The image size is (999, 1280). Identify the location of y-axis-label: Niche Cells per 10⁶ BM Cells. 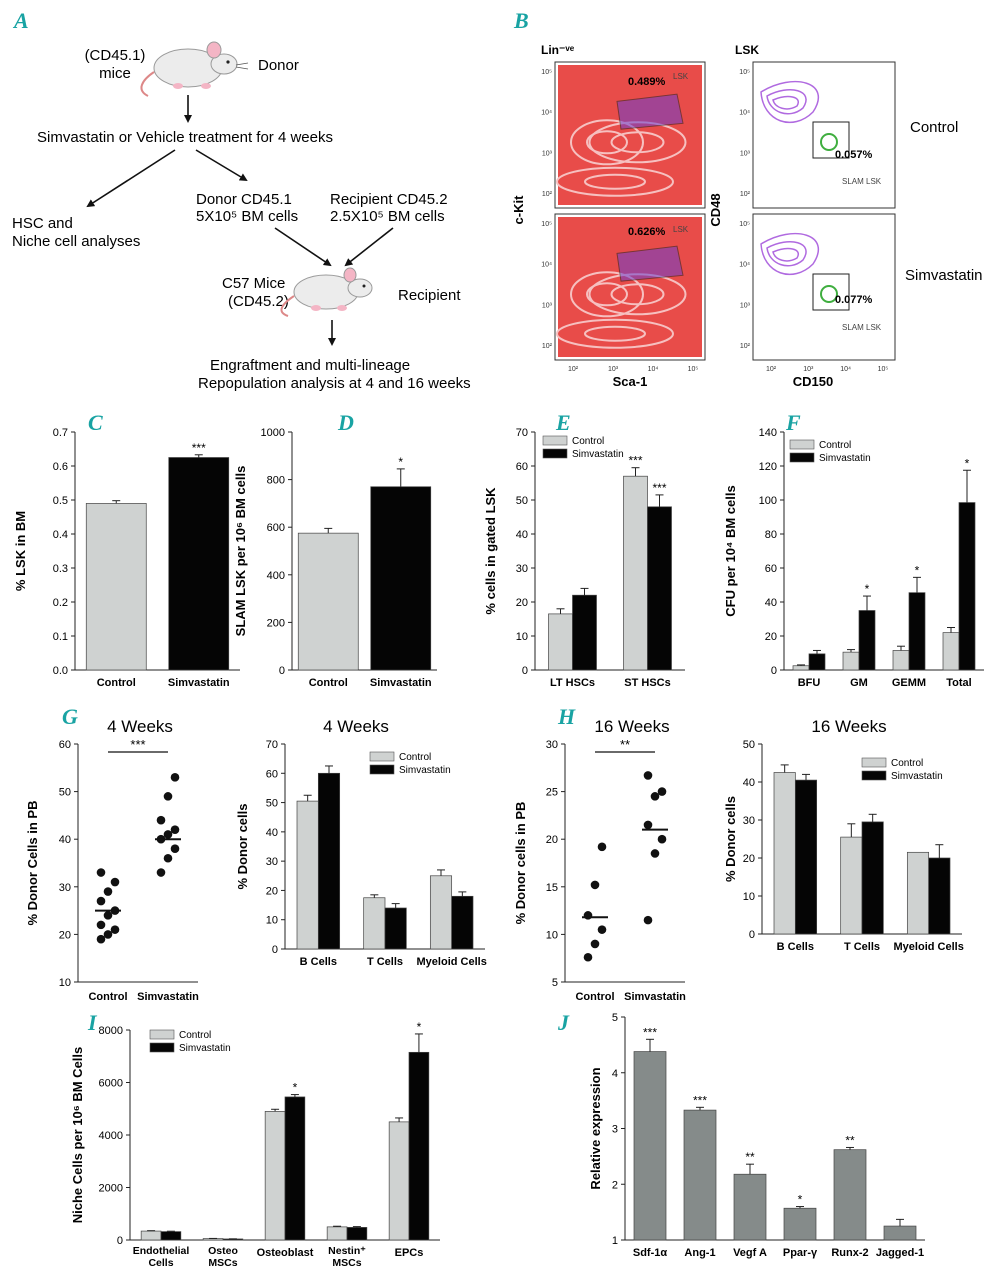
(77, 1135).